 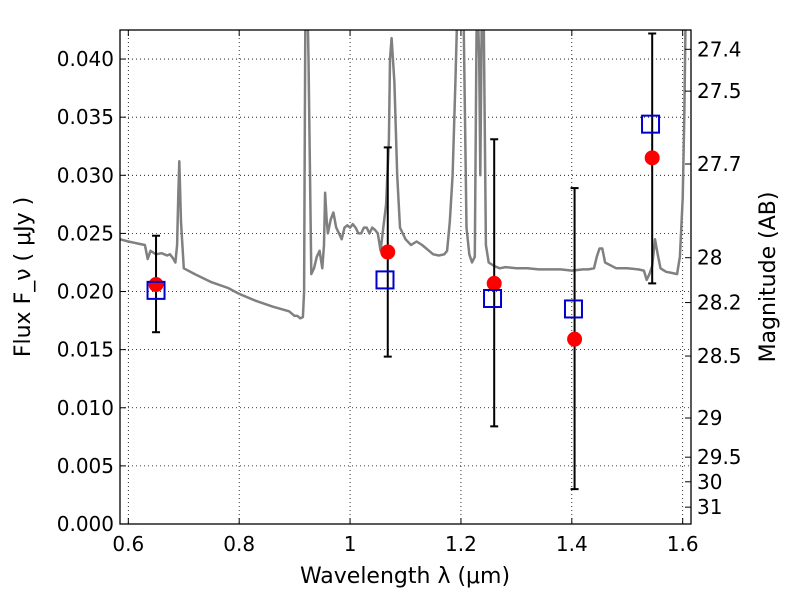 I want to click on right-tick-label: 29, so click(x=709, y=418).